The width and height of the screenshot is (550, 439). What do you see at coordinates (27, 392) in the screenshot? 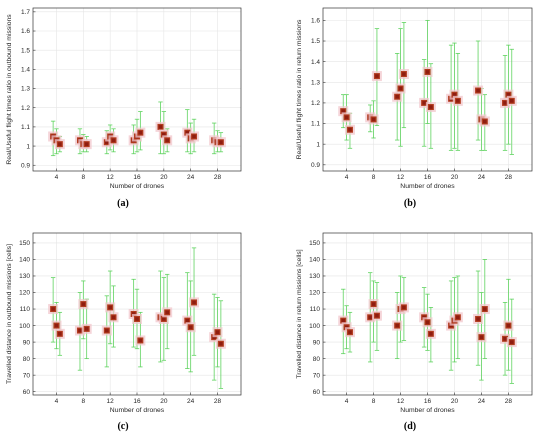
I see `y-tick-label: 60` at bounding box center [27, 392].